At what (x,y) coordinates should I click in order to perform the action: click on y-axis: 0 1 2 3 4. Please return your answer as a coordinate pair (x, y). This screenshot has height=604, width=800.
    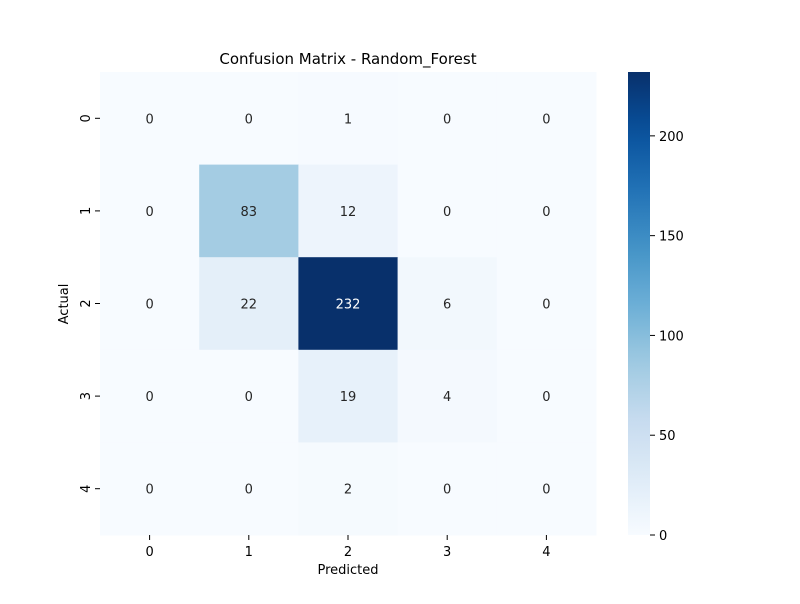
    Looking at the image, I should click on (89, 303).